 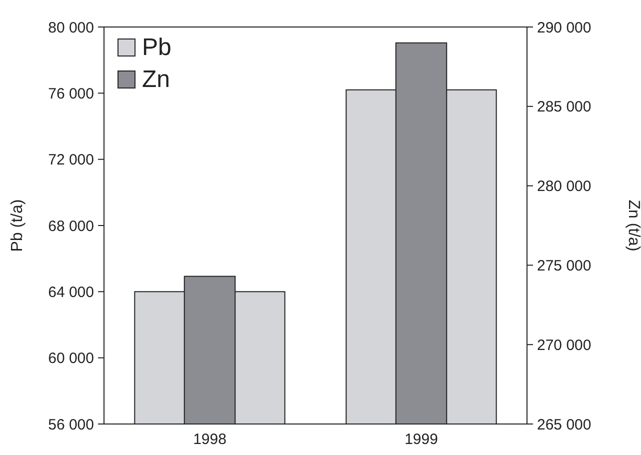 I want to click on y2-tick-label: 290 000, so click(x=564, y=27).